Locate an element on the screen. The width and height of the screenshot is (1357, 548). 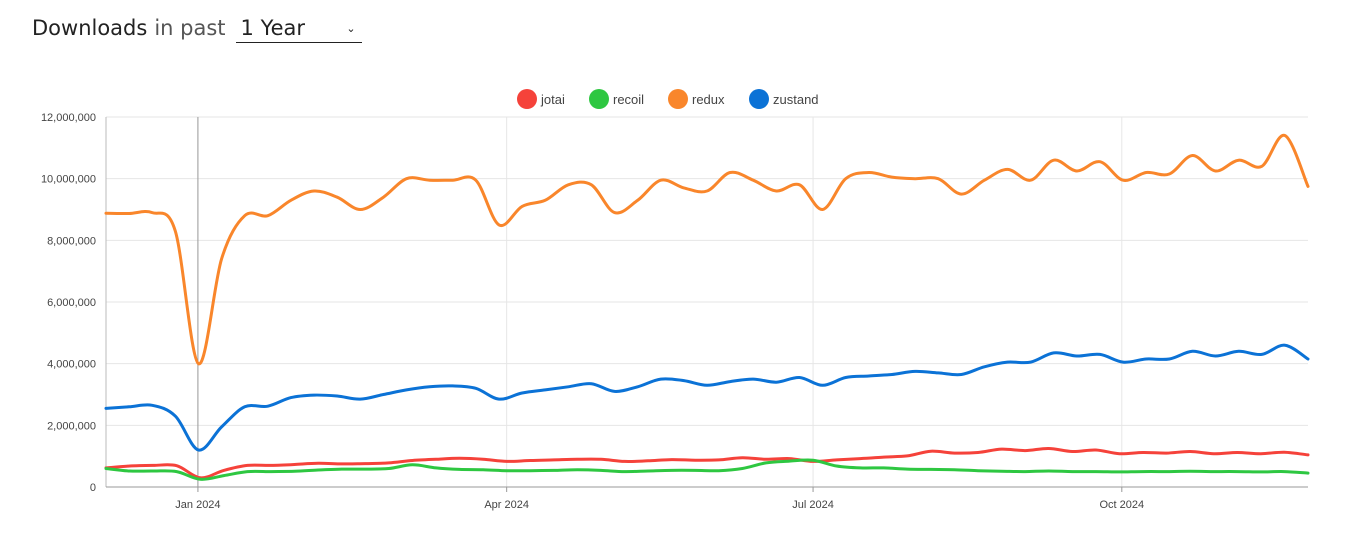
legend-label-redux: redux is located at coordinates (708, 99).